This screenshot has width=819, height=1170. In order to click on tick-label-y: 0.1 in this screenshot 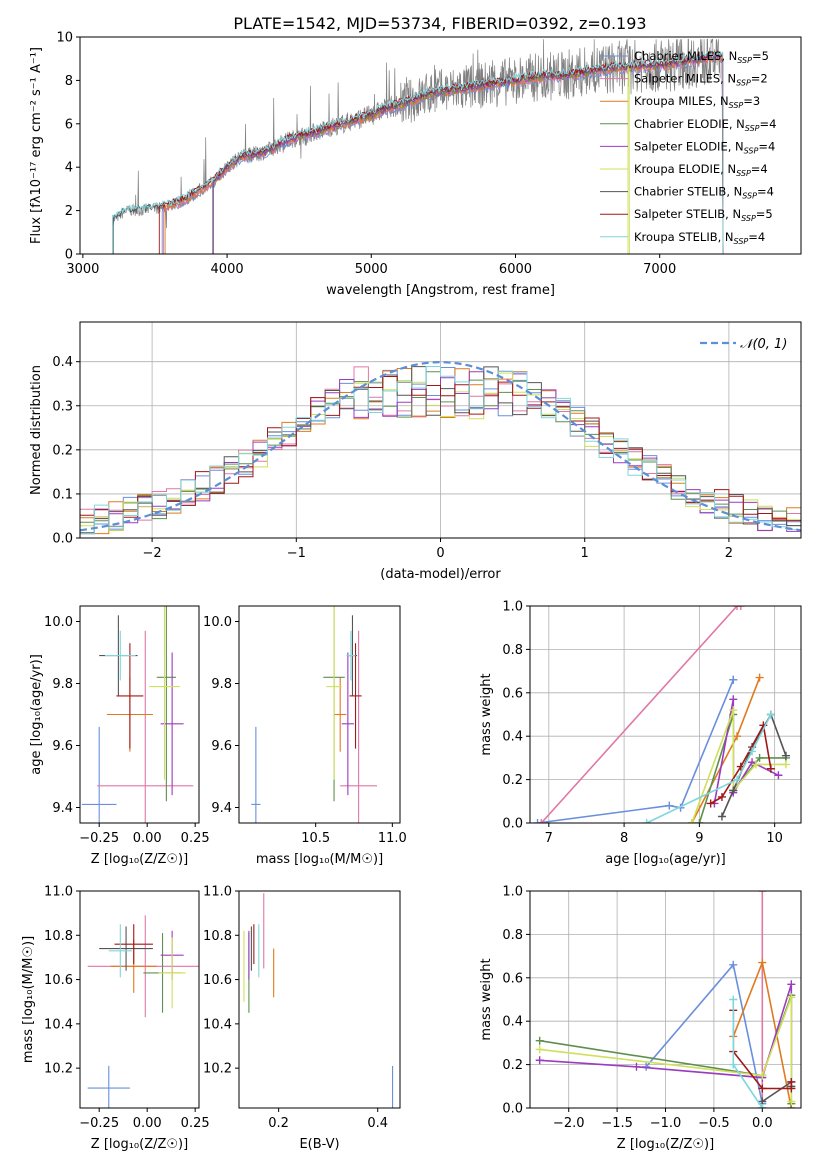, I will do `click(62, 494)`.